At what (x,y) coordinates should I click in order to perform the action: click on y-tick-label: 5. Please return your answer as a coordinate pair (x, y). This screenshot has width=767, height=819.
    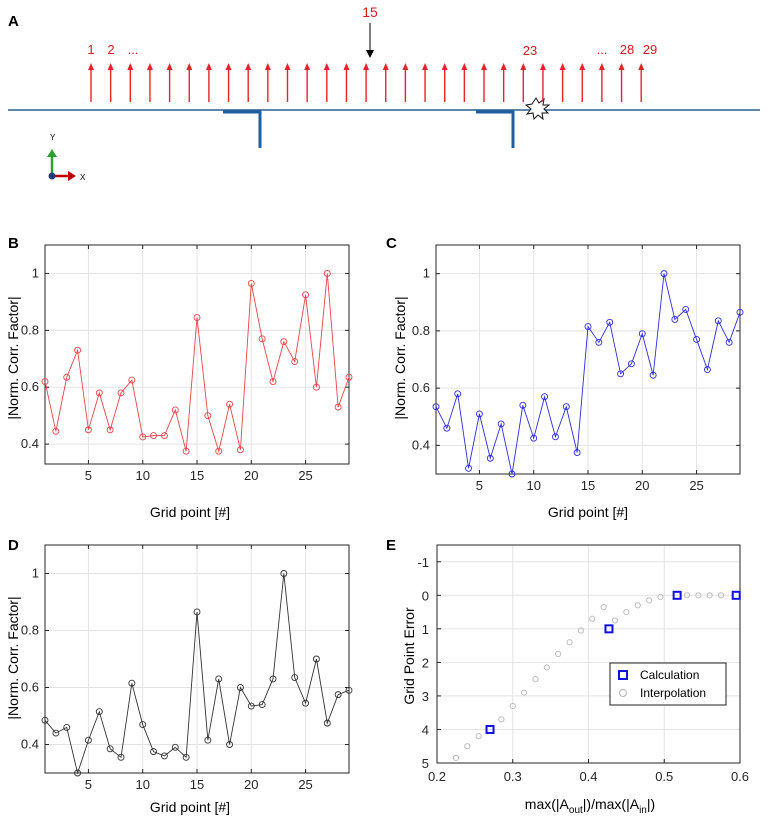
    Looking at the image, I should click on (425, 763).